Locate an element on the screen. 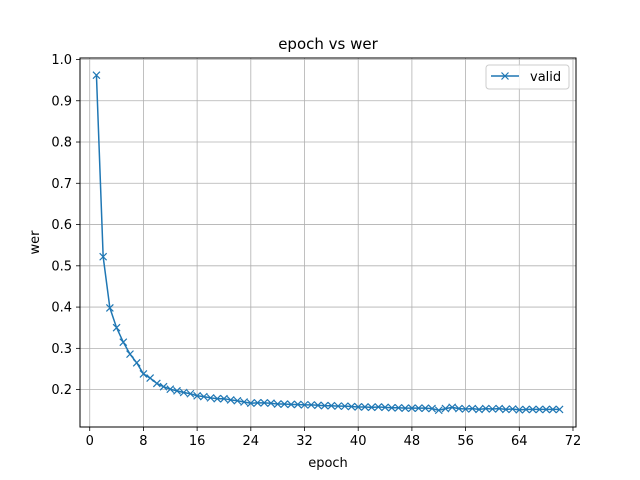 This screenshot has height=480, width=640. x-axis-label: epoch is located at coordinates (328, 463).